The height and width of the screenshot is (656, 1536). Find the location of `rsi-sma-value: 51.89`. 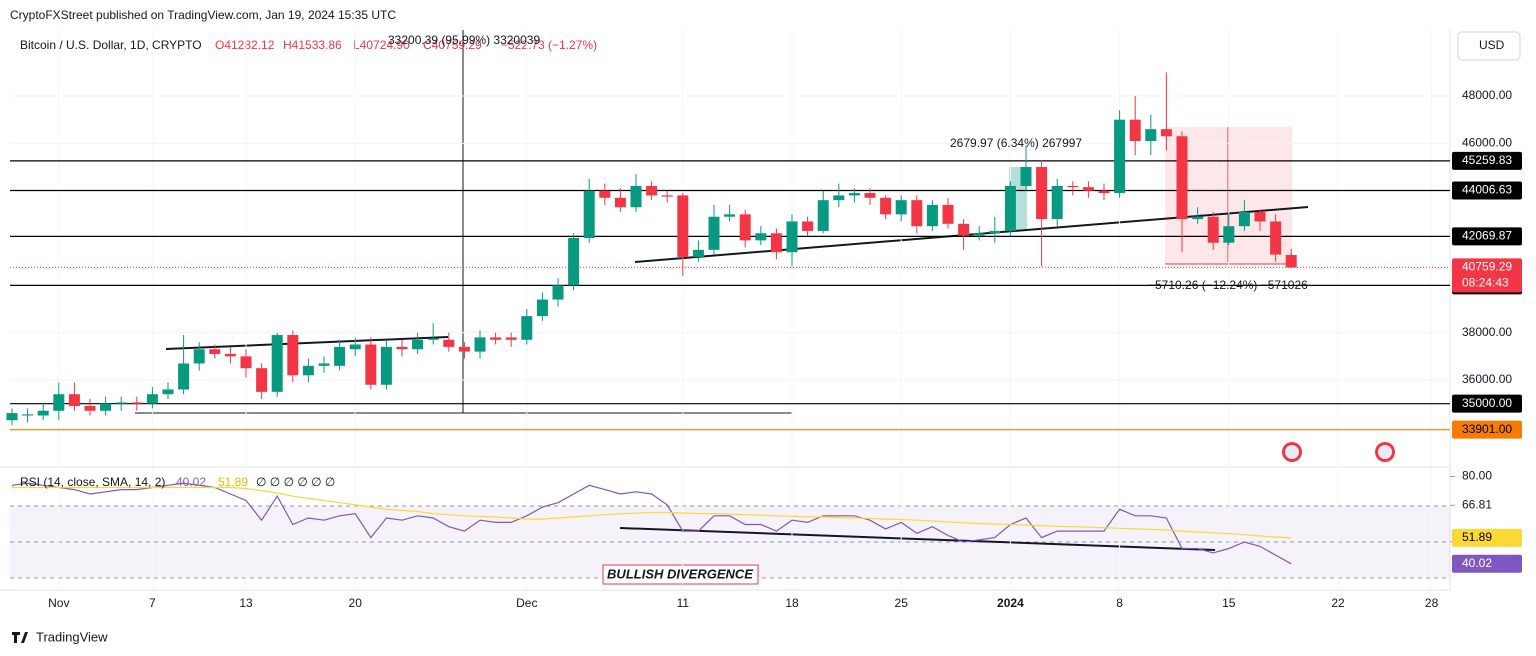

rsi-sma-value: 51.89 is located at coordinates (233, 482).